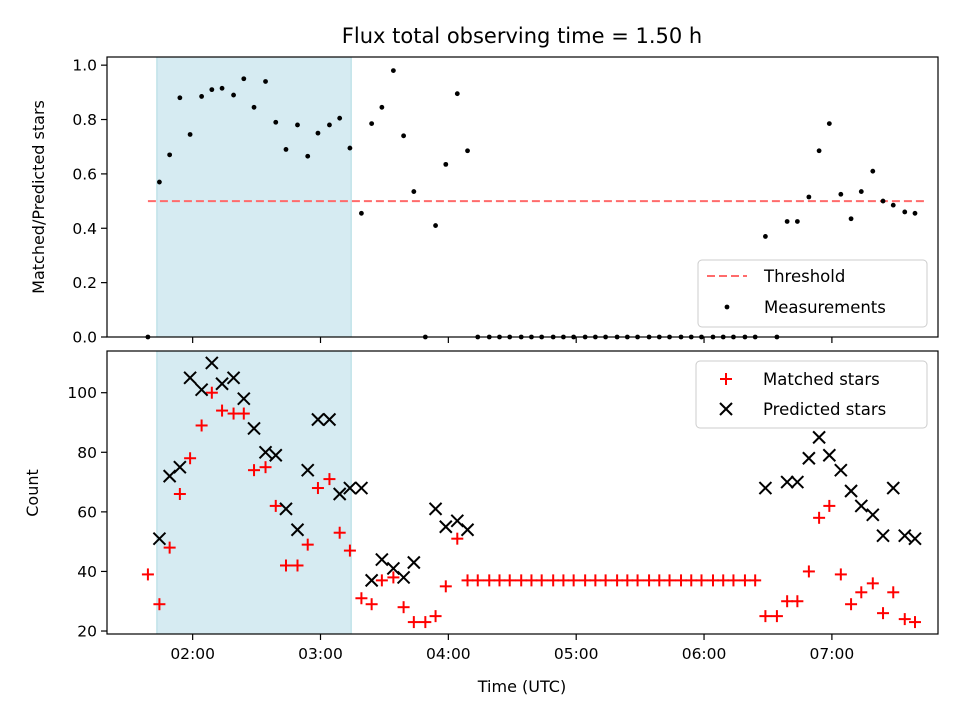 The height and width of the screenshot is (720, 960). Describe the element at coordinates (87, 632) in the screenshot. I see `bottom-y-tick-label: 20` at that location.